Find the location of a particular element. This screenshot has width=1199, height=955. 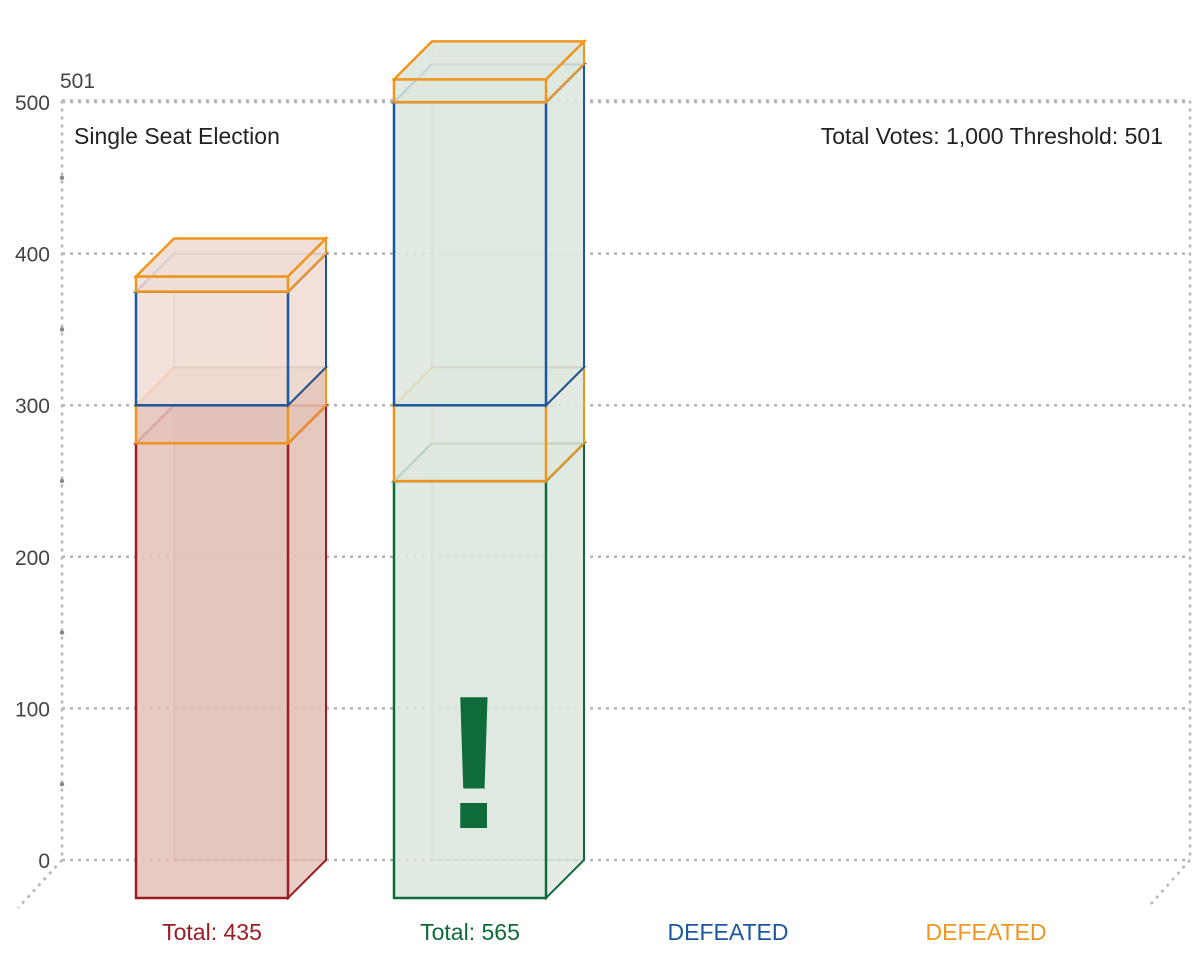

y-tick-label: 100 is located at coordinates (32, 709).